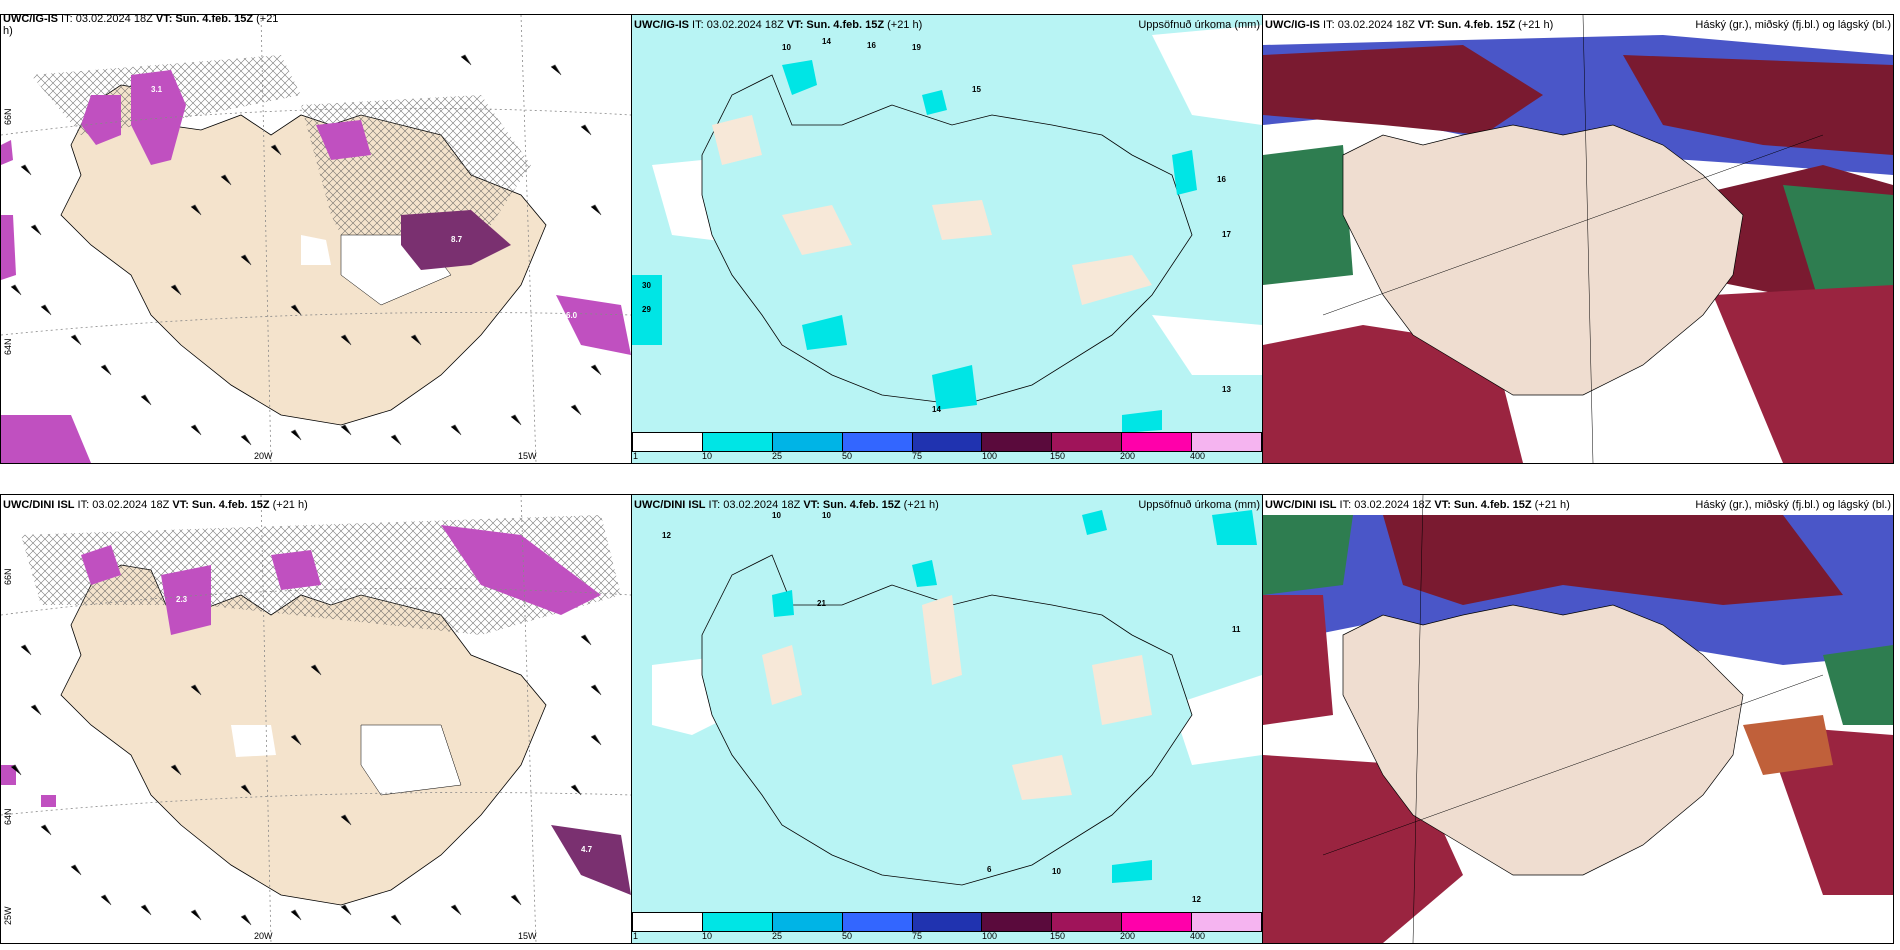 The image size is (1900, 950). What do you see at coordinates (457, 239) in the screenshot?
I see `snow-value: 8.7` at bounding box center [457, 239].